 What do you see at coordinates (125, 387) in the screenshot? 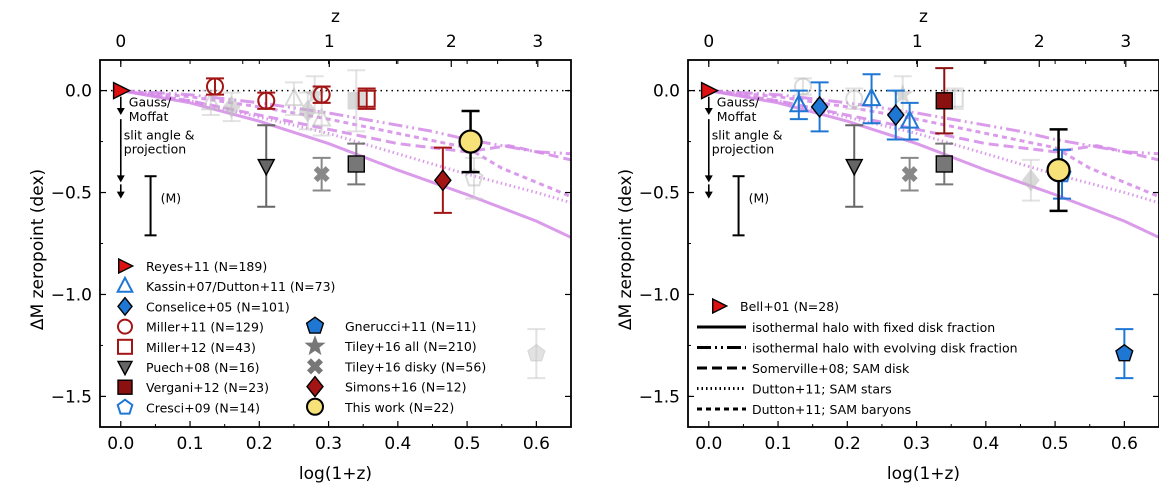
I see `legend-marker-square` at bounding box center [125, 387].